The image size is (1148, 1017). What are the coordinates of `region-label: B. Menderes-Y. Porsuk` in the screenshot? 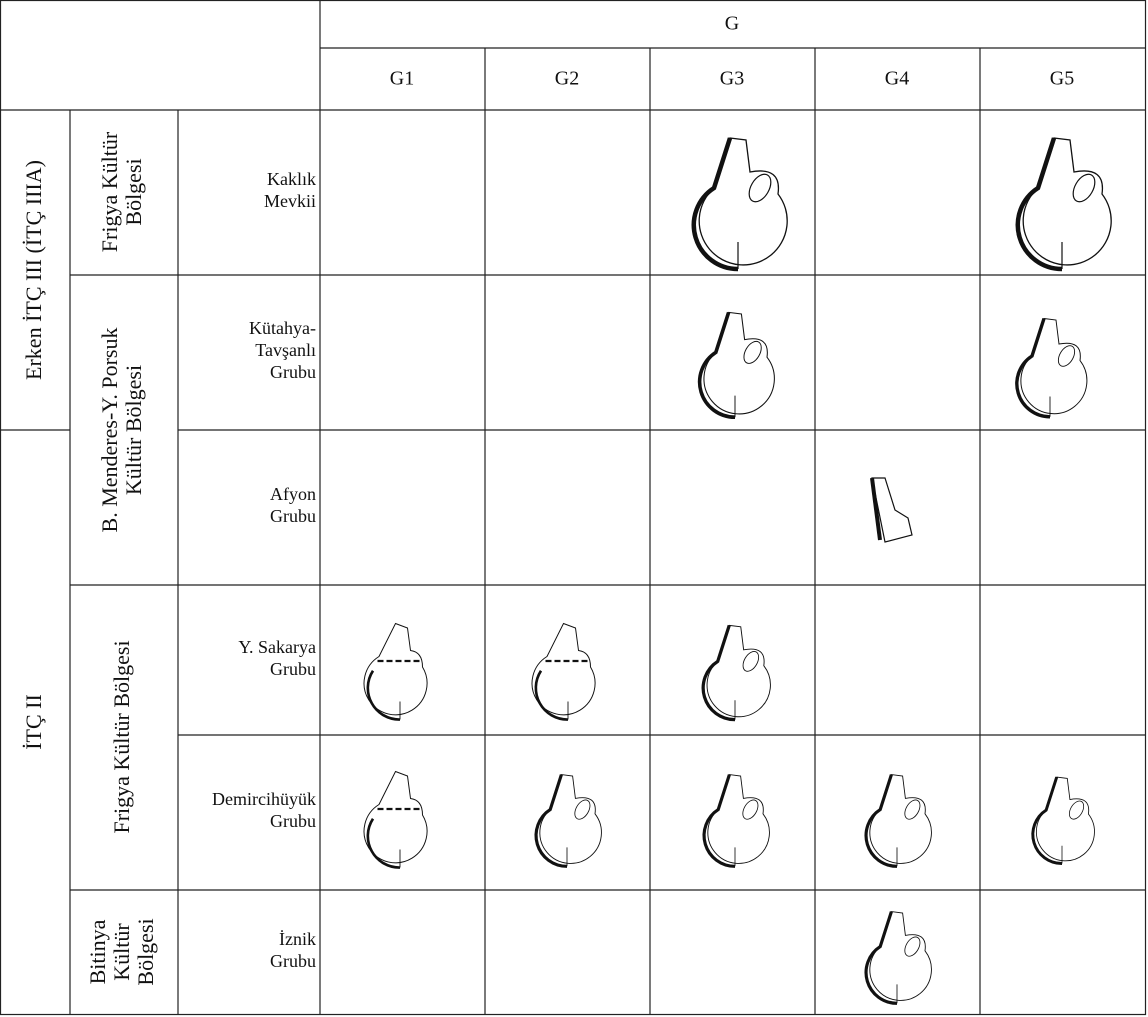 It's located at (109, 430).